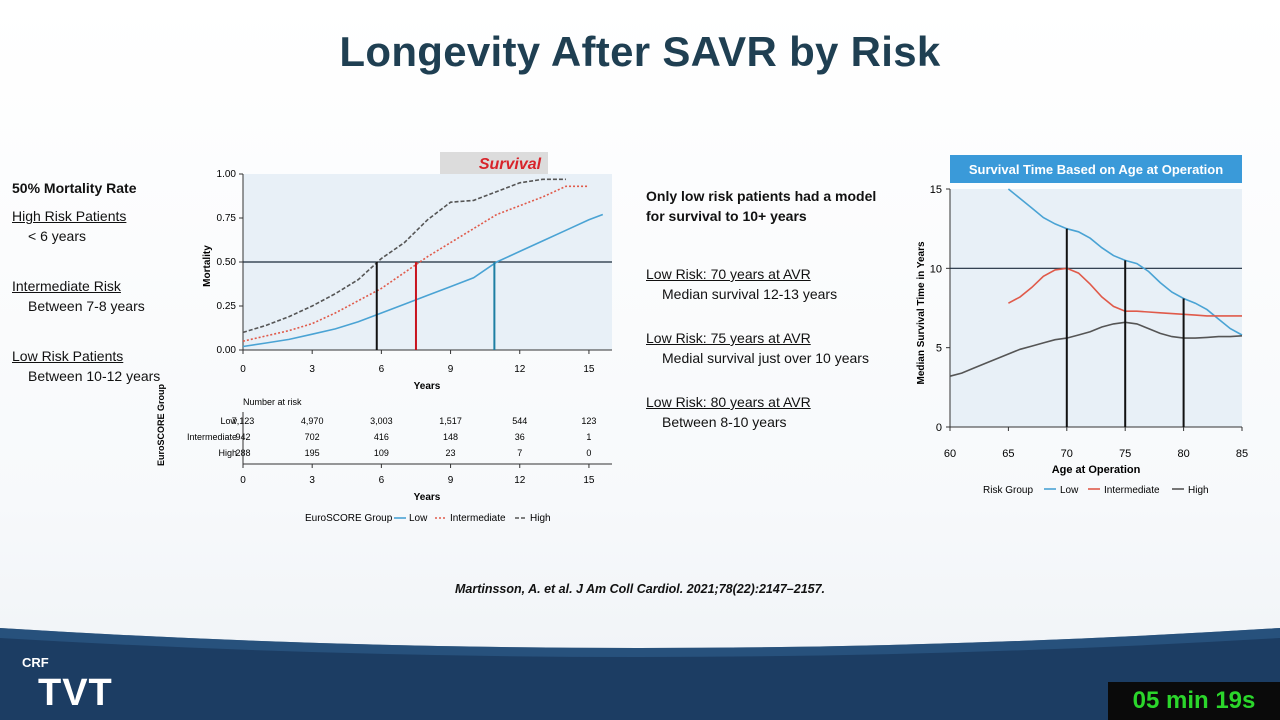  What do you see at coordinates (724, 422) in the screenshot?
I see `low-risk-80-value: Between 8-10 years` at bounding box center [724, 422].